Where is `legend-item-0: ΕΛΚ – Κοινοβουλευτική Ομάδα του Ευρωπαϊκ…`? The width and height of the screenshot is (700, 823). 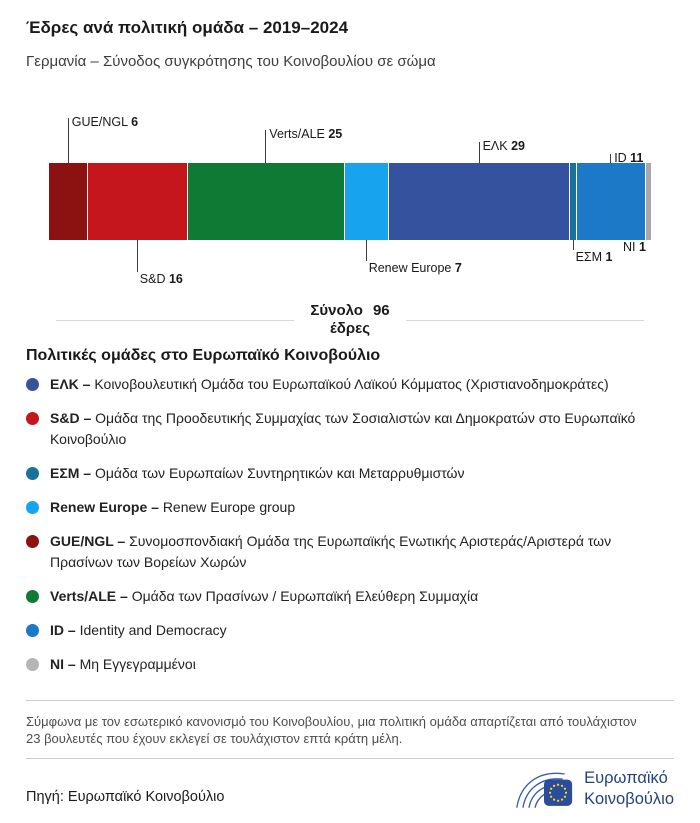 legend-item-0: ΕΛΚ – Κοινοβουλευτική Ομάδα του Ευρωπαϊκ… is located at coordinates (350, 384).